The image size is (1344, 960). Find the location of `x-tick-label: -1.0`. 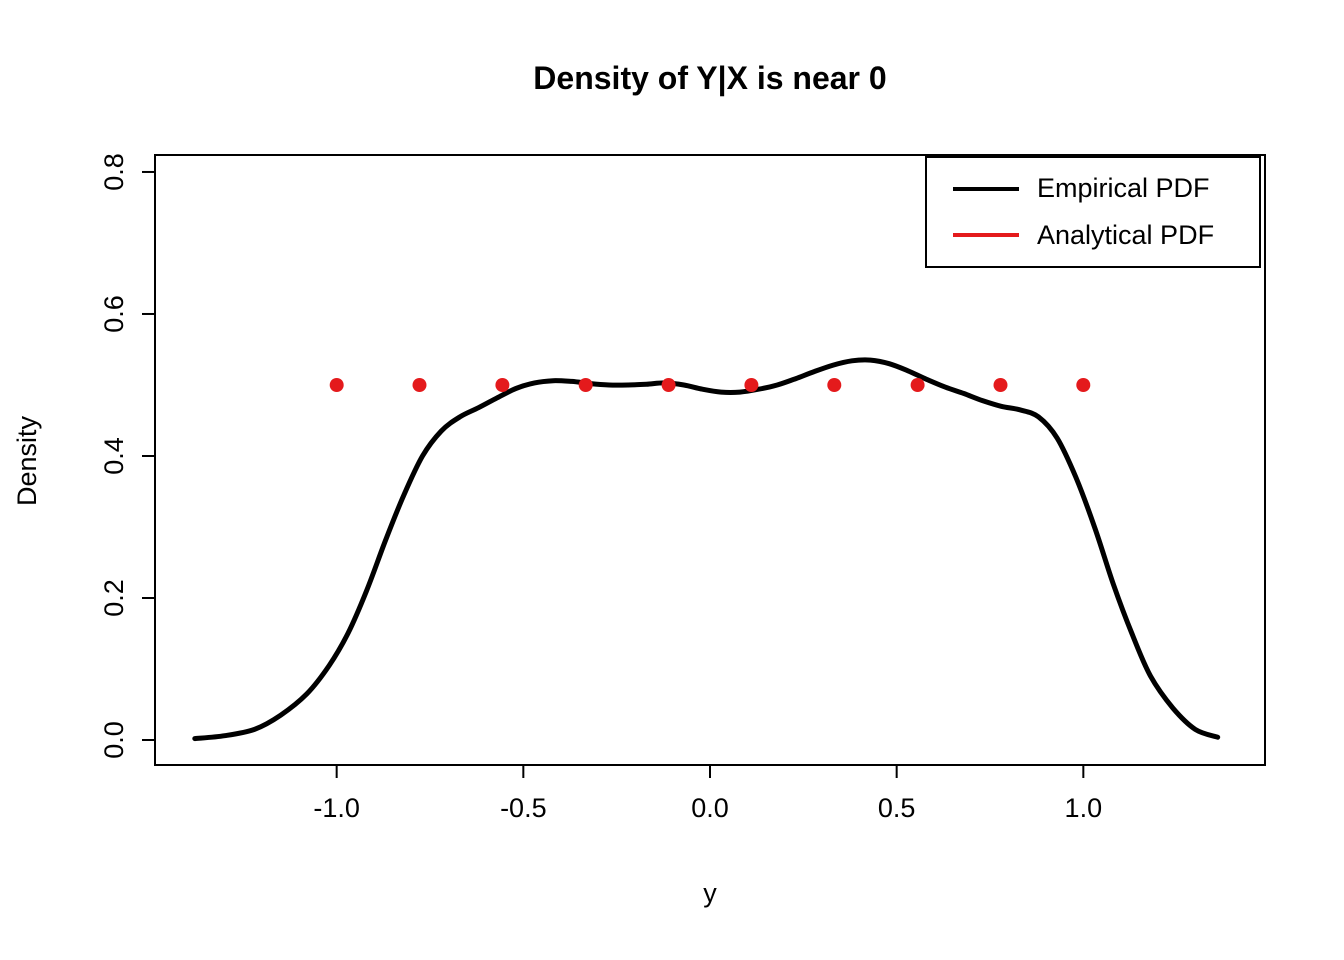

x-tick-label: -1.0 is located at coordinates (336, 808).